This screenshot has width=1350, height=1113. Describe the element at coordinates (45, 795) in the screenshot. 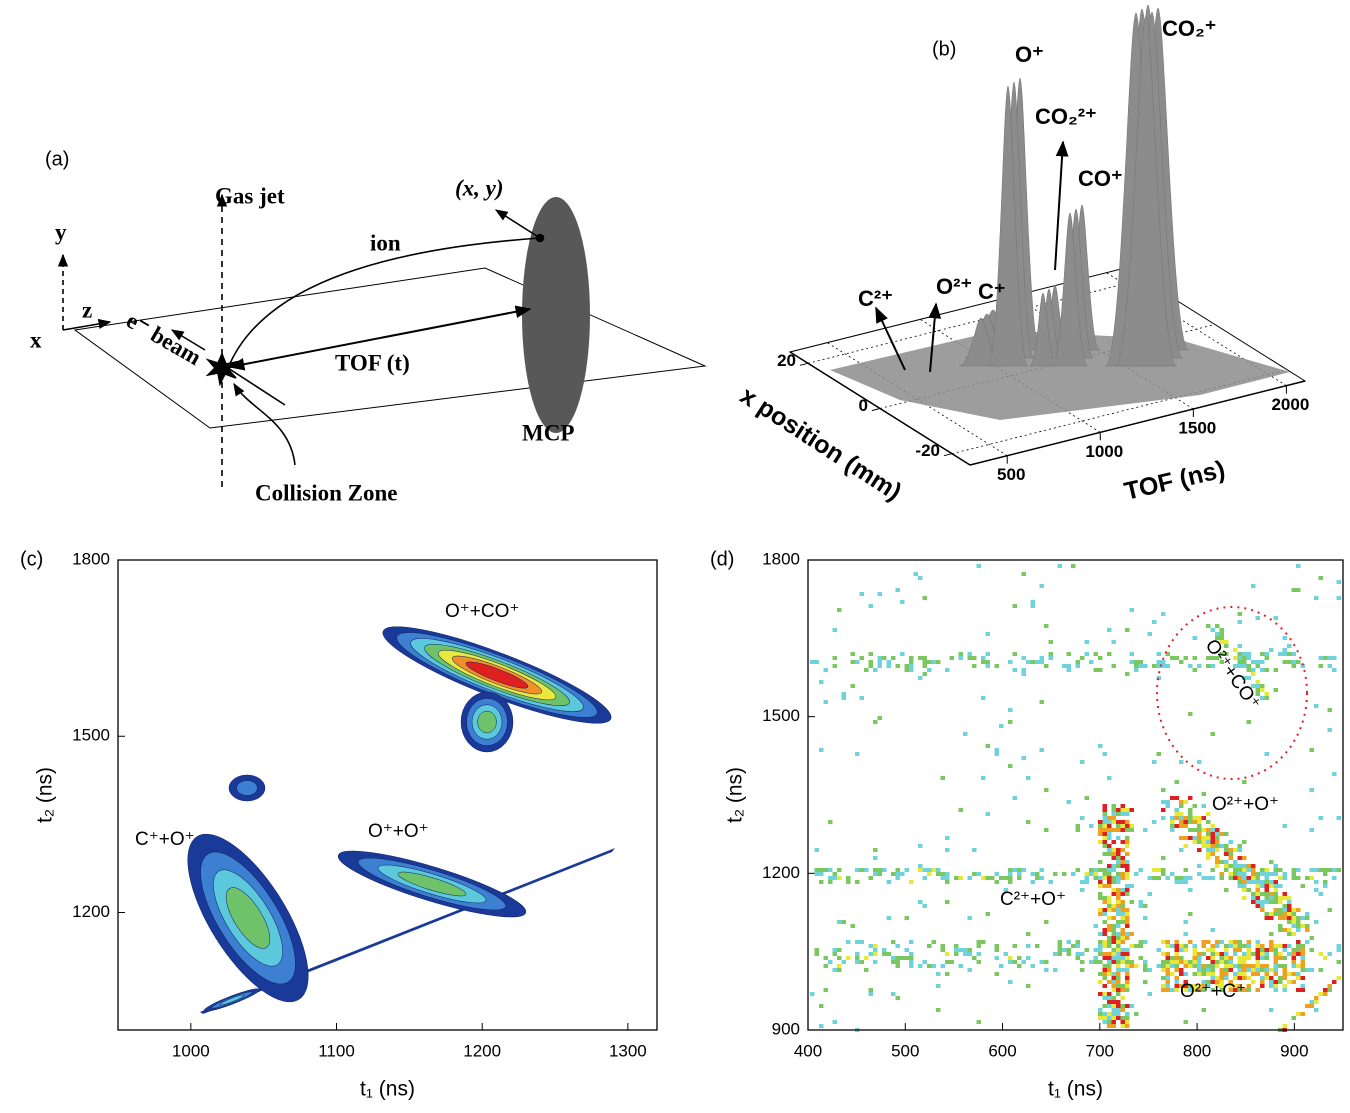

I see `y-axis-label: t₂ (ns)` at that location.